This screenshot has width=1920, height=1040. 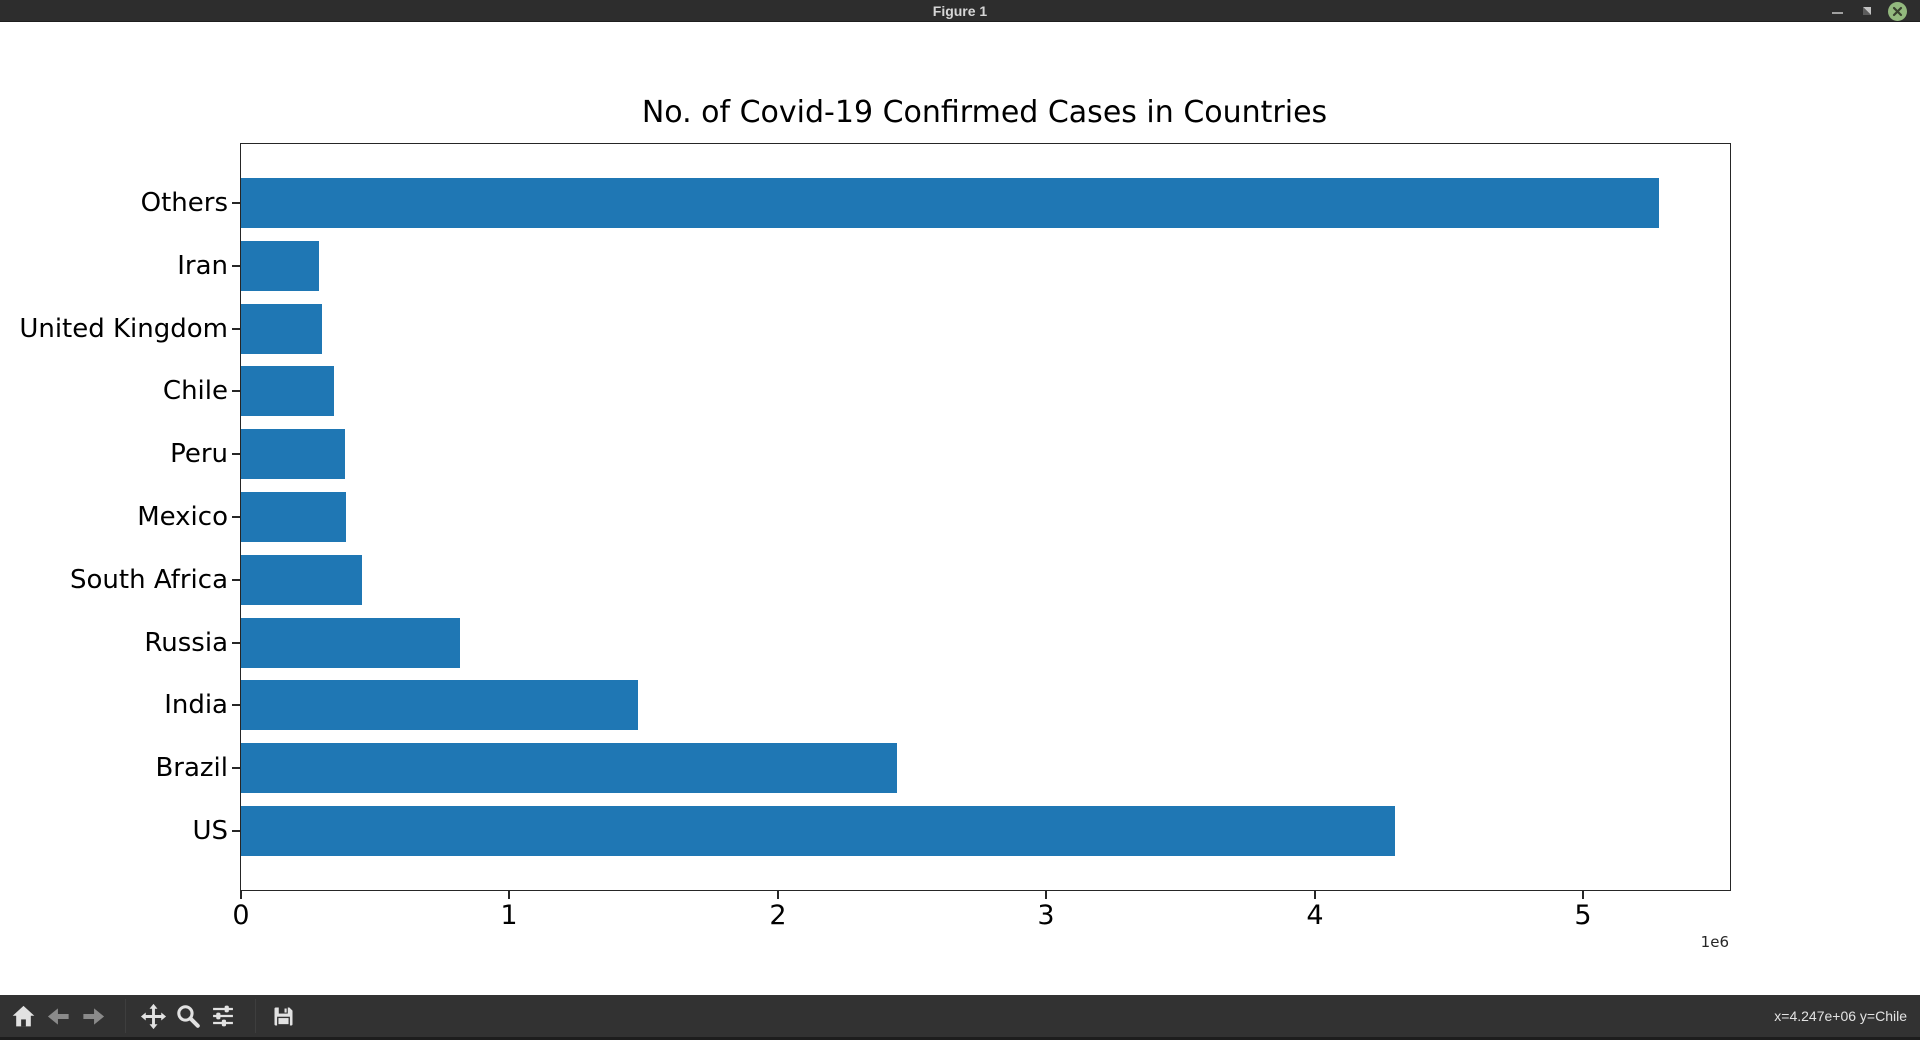 I want to click on home-icon, so click(x=23, y=1015).